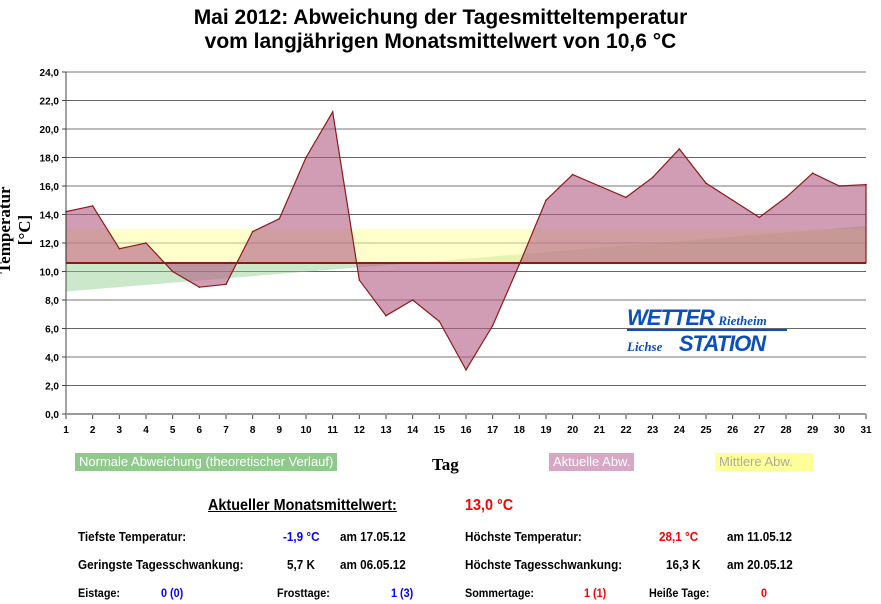  Describe the element at coordinates (413, 430) in the screenshot. I see `x-tick-label: 14` at that location.